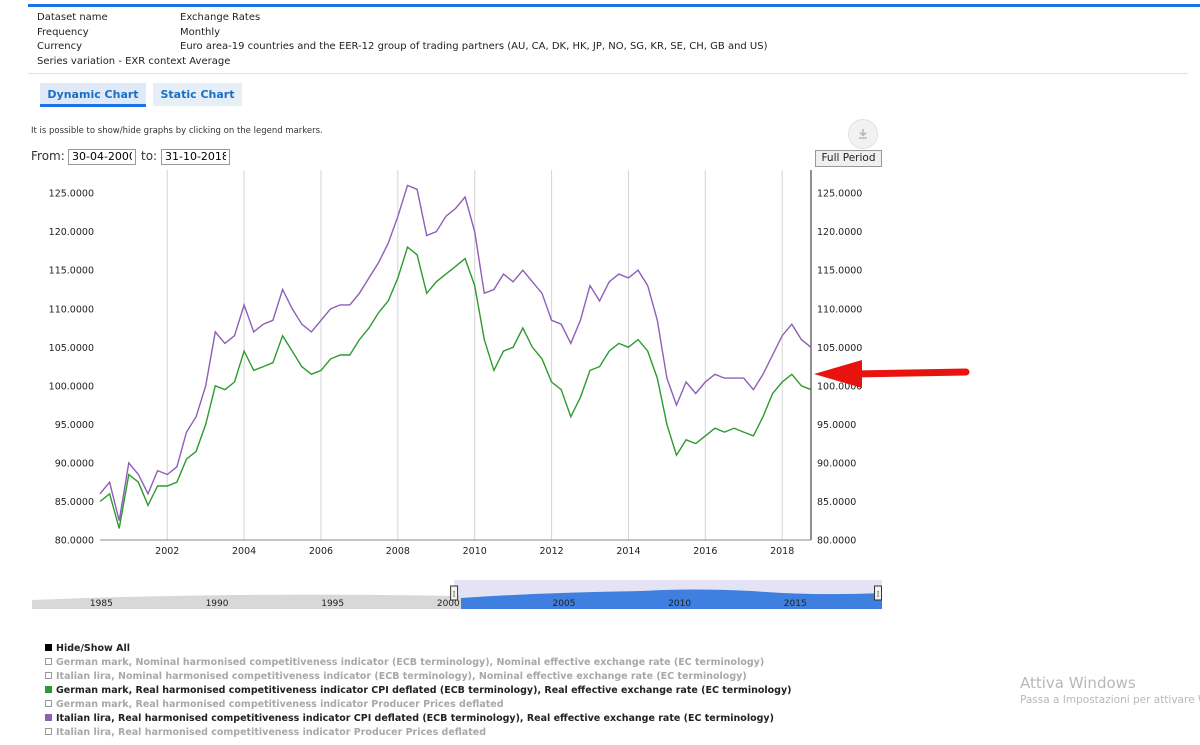 Image resolution: width=1200 pixels, height=745 pixels. I want to click on meta-key: Currency, so click(60, 46).